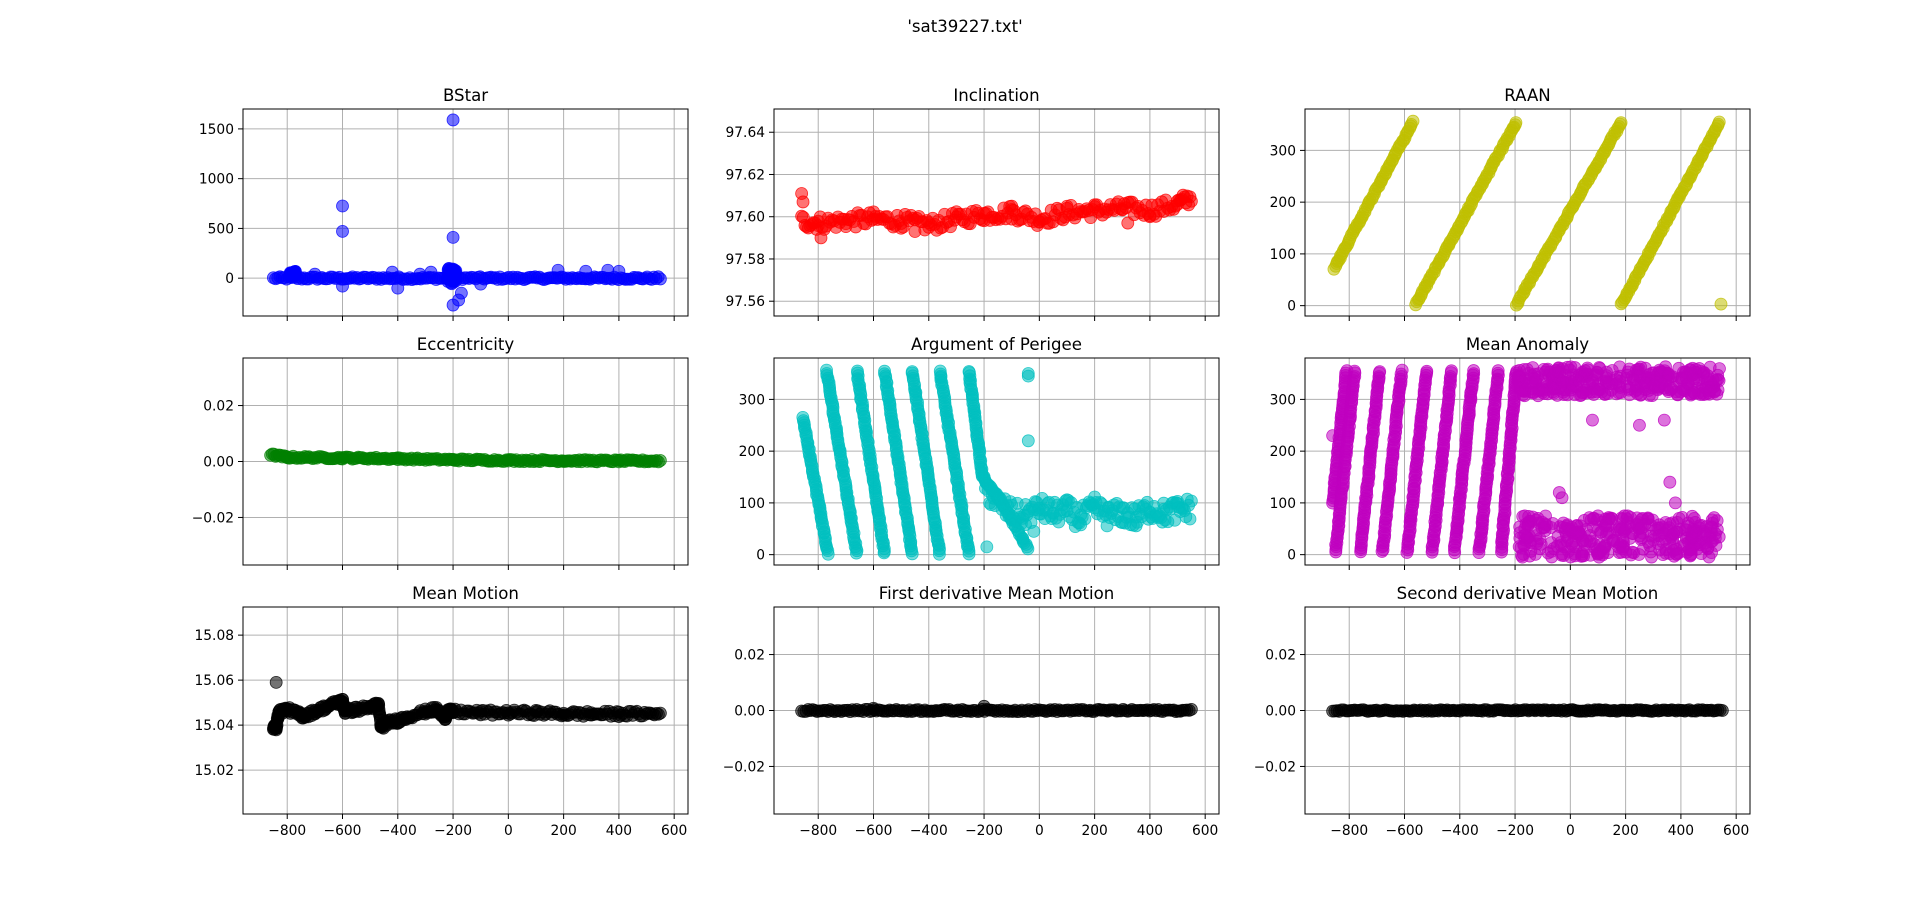 Image resolution: width=1920 pixels, height=902 pixels. I want to click on subplot-eccentricity: −0.02 0.00 0.02 Eccentricity, so click(440, 452).